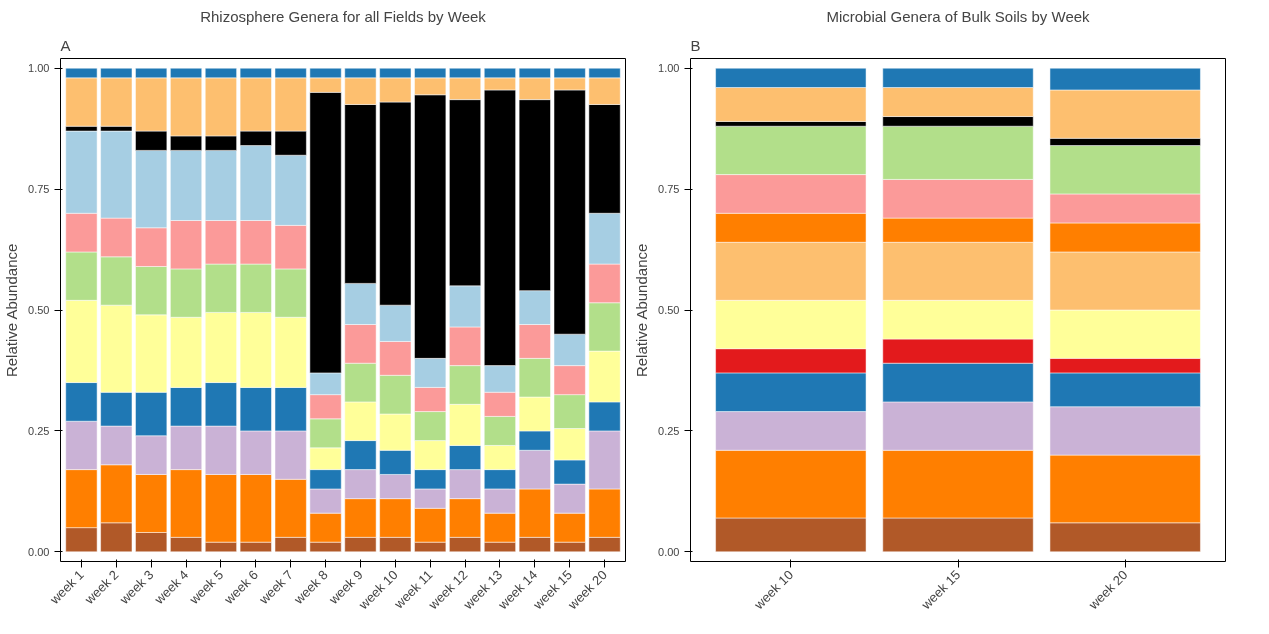 The image size is (1269, 634). Describe the element at coordinates (695, 45) in the screenshot. I see `text: B` at that location.